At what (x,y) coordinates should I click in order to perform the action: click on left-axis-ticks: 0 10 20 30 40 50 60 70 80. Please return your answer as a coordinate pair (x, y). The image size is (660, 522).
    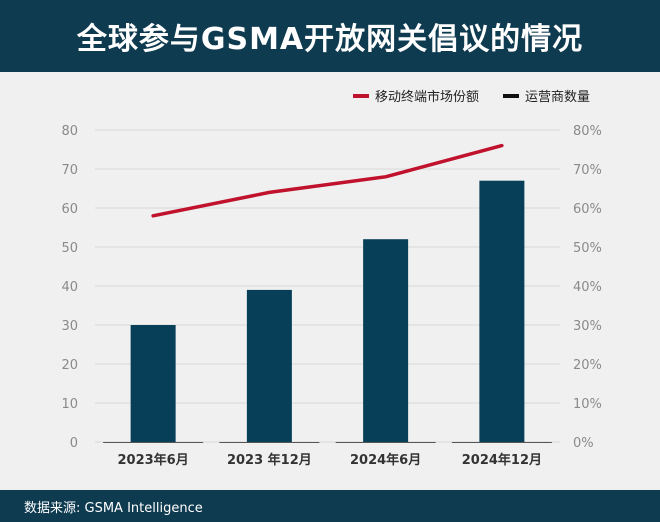
    Looking at the image, I should click on (69, 287).